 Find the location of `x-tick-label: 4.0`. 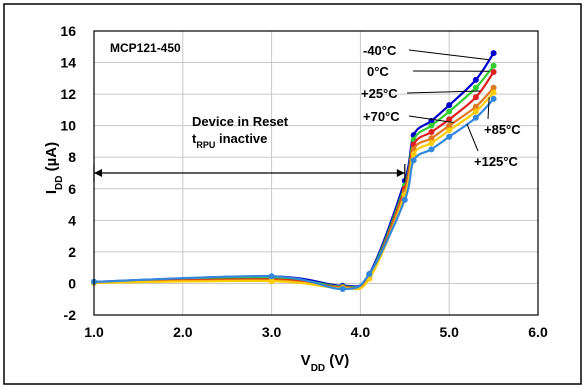

x-tick-label: 4.0 is located at coordinates (361, 332).